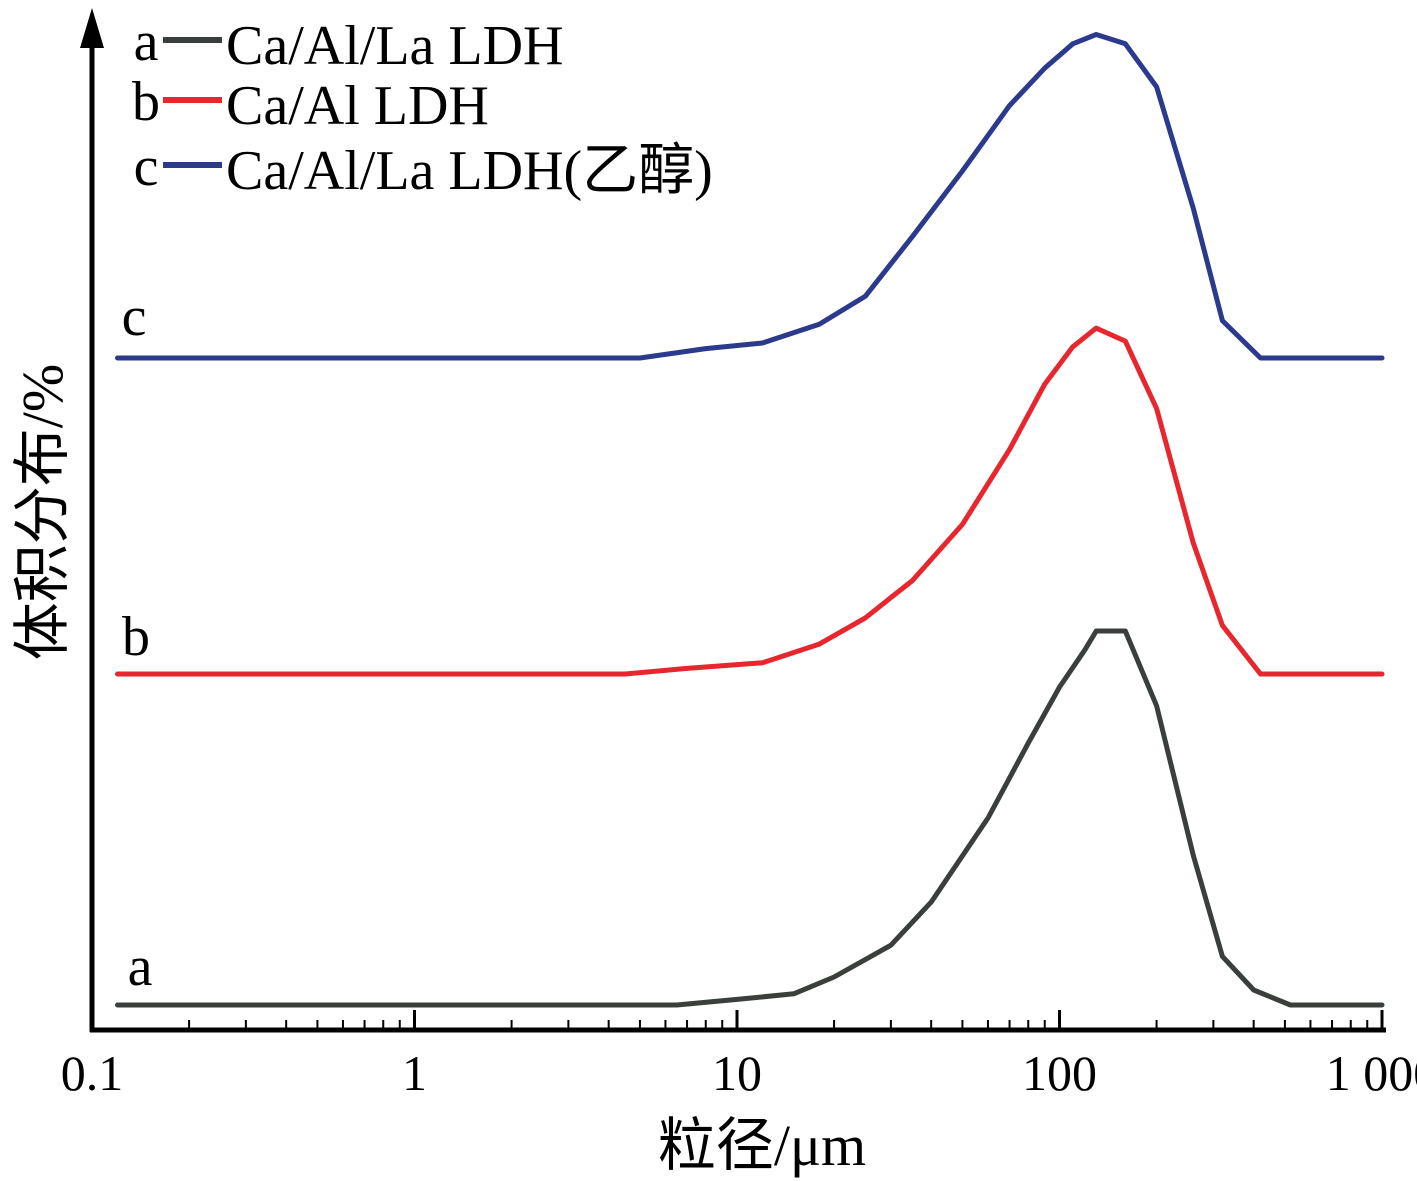 This screenshot has height=1181, width=1417. I want to click on legend: a Ca/Al/La LDH b Ca/Al LDH c Ca/Al/La LDH(乙醇), so click(422, 106).